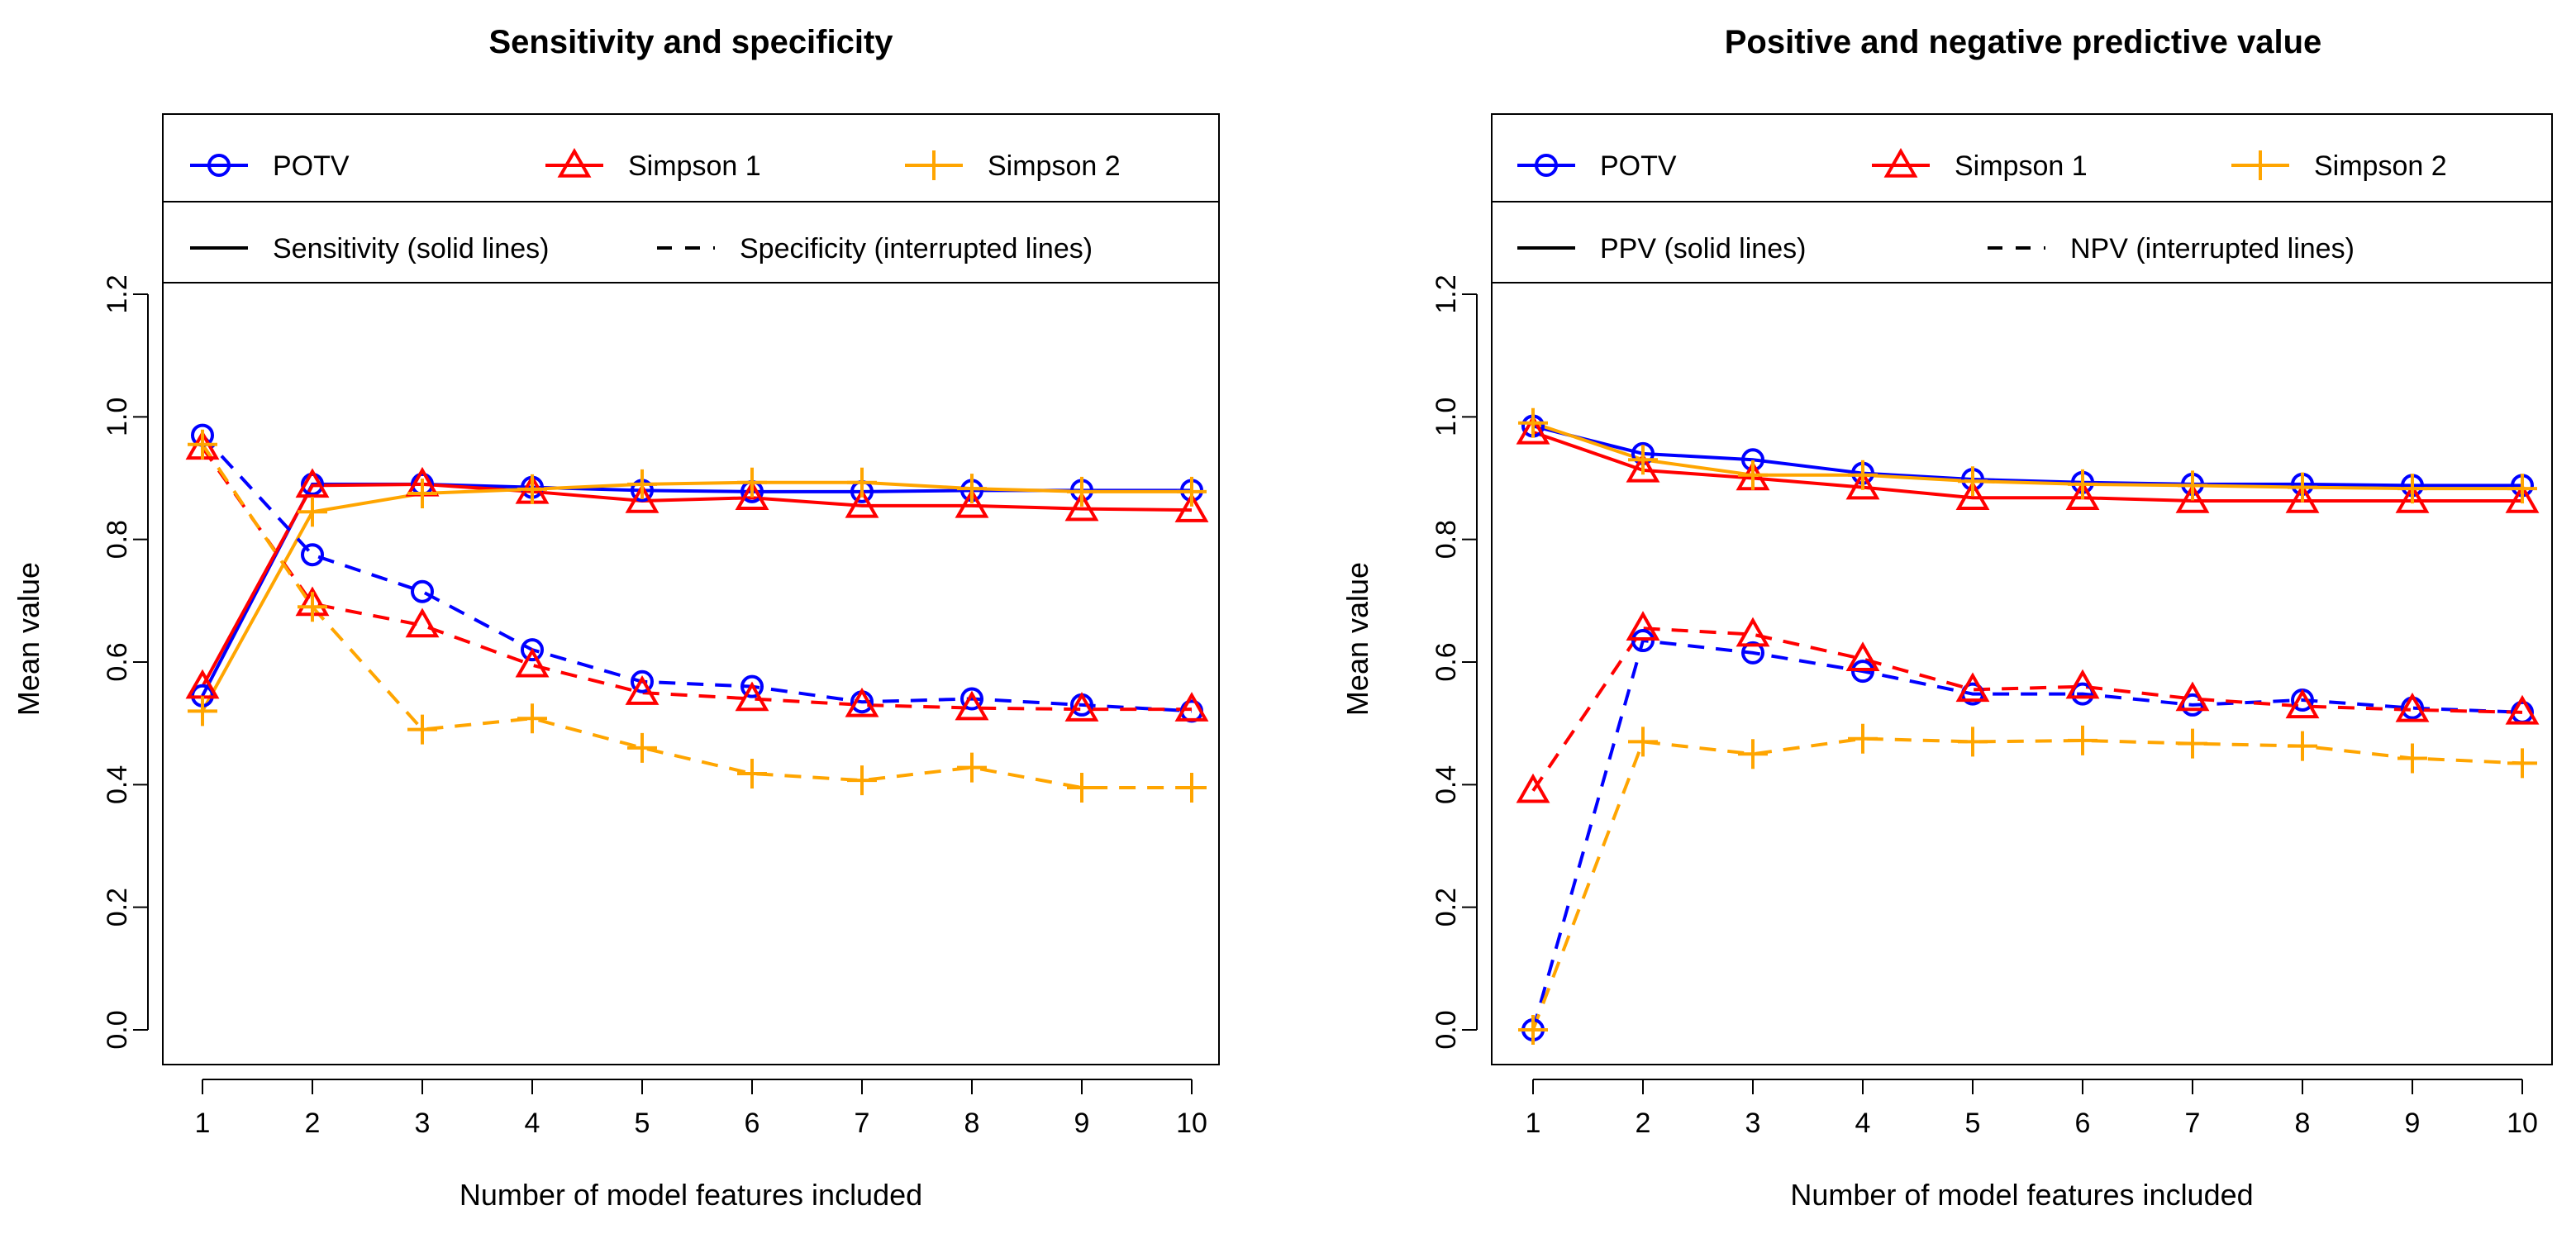 The image size is (2576, 1234). I want to click on series-points-simpson-2-npv, so click(2028, 884).